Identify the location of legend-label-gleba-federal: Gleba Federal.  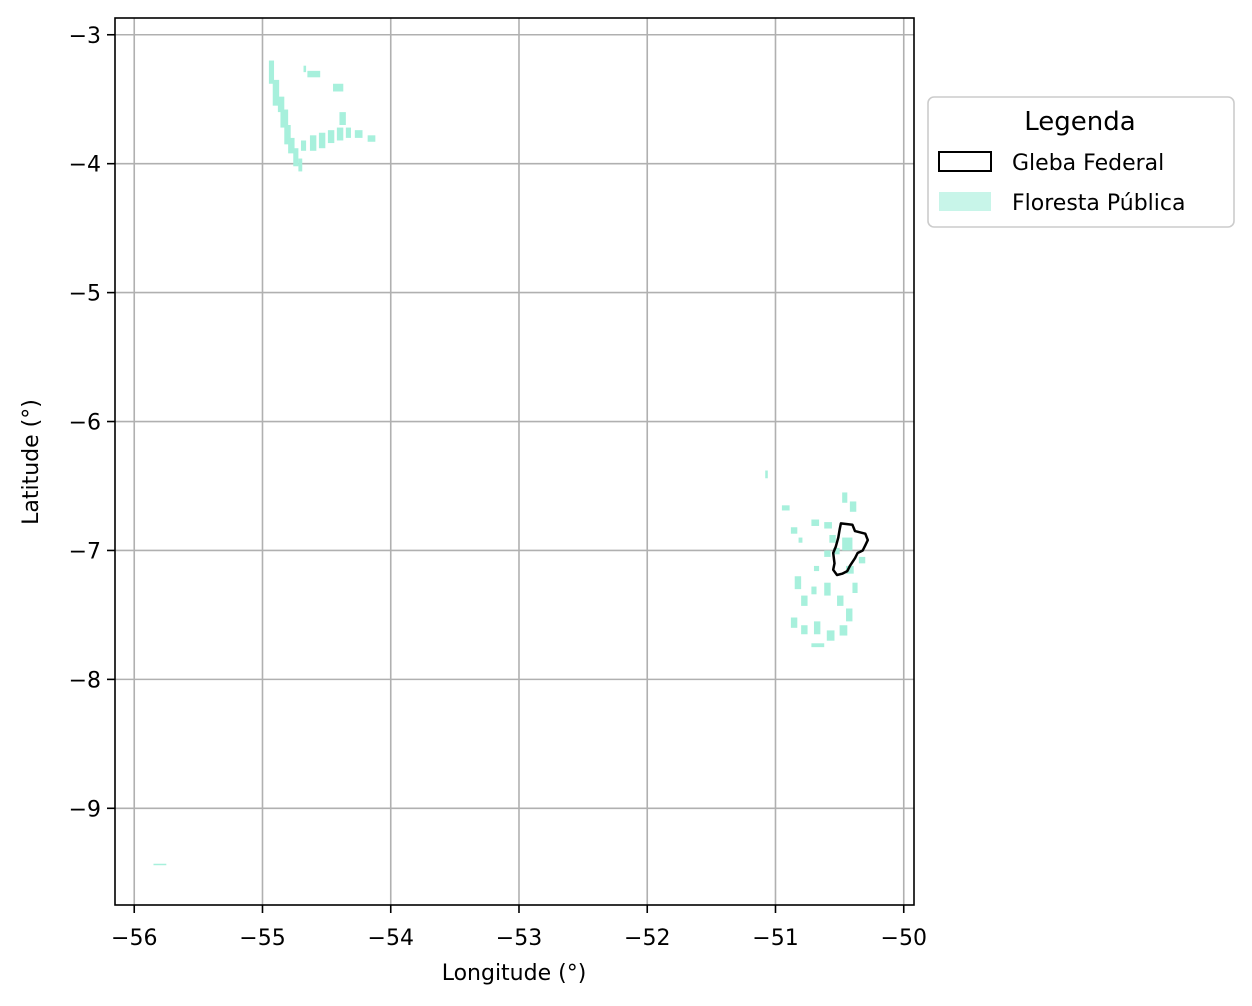
(1088, 163).